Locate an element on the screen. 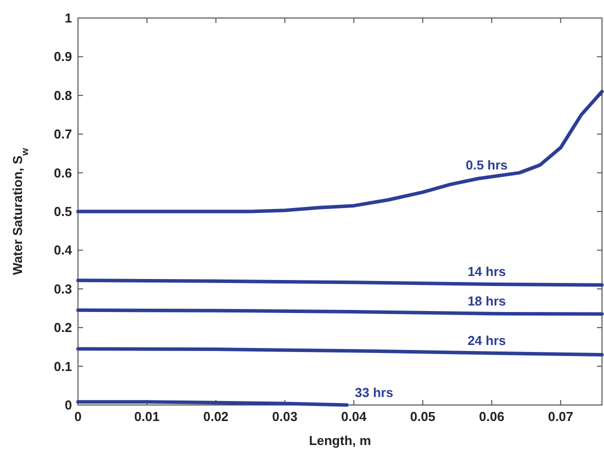 This screenshot has height=476, width=604. y-tick-label: 0.8 is located at coordinates (63, 95).